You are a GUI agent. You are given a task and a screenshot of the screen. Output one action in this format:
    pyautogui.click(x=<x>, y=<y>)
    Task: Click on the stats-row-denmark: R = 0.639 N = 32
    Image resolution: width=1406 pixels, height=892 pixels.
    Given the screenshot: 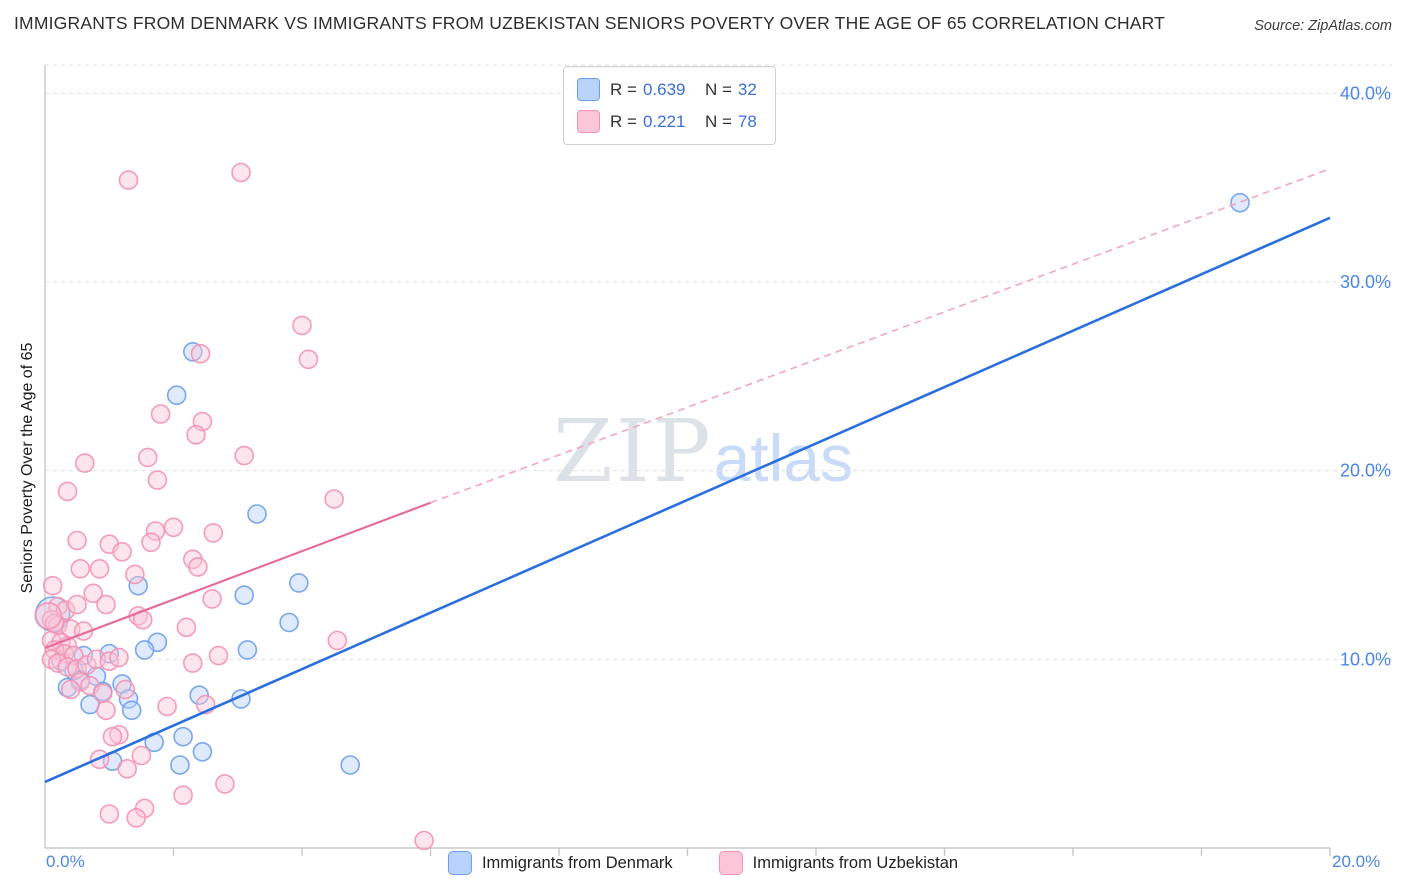 What is the action you would take?
    pyautogui.click(x=667, y=89)
    